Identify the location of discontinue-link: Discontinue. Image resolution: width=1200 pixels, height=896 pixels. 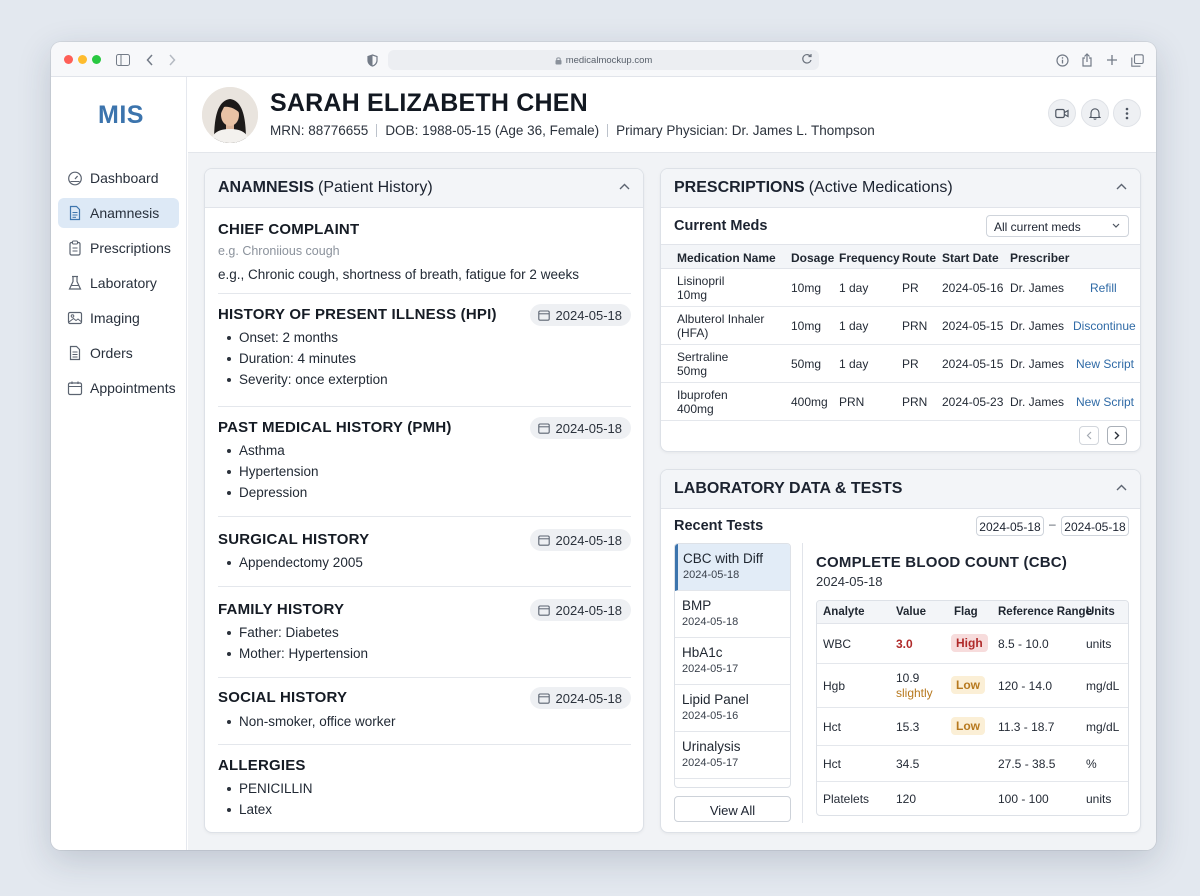
(1104, 326).